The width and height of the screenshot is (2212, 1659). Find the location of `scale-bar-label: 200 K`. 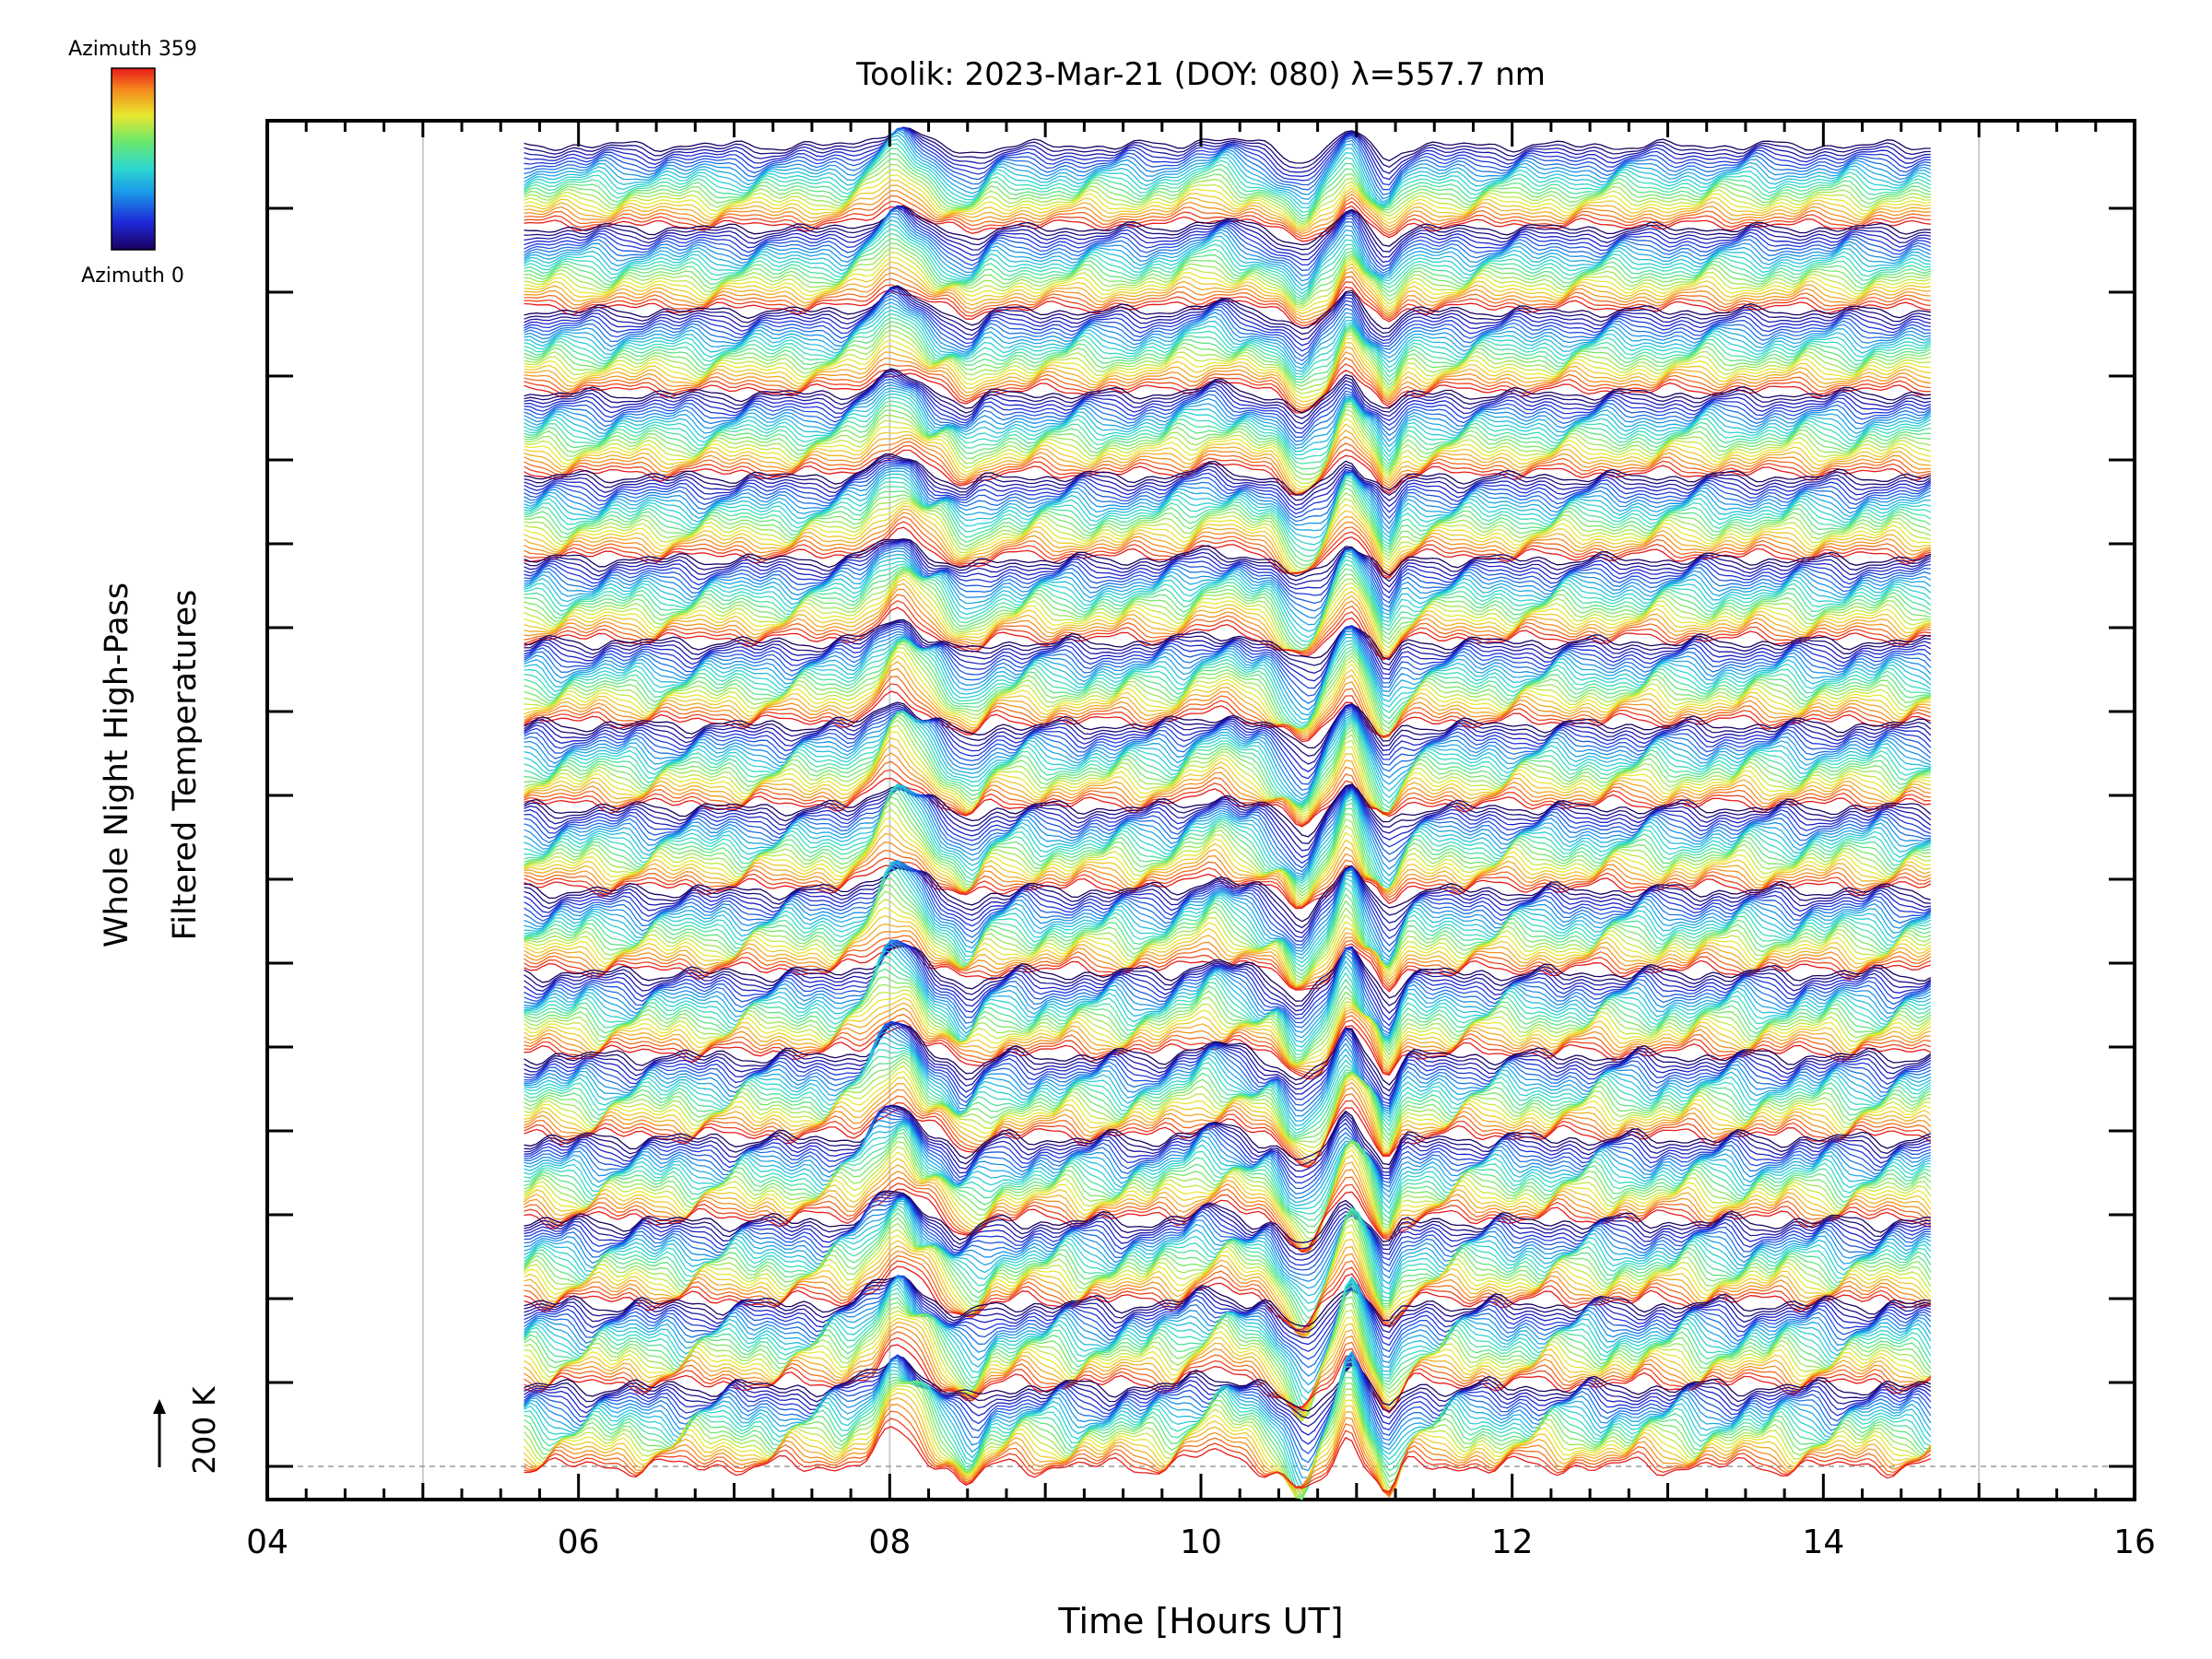

scale-bar-label: 200 K is located at coordinates (204, 1429).